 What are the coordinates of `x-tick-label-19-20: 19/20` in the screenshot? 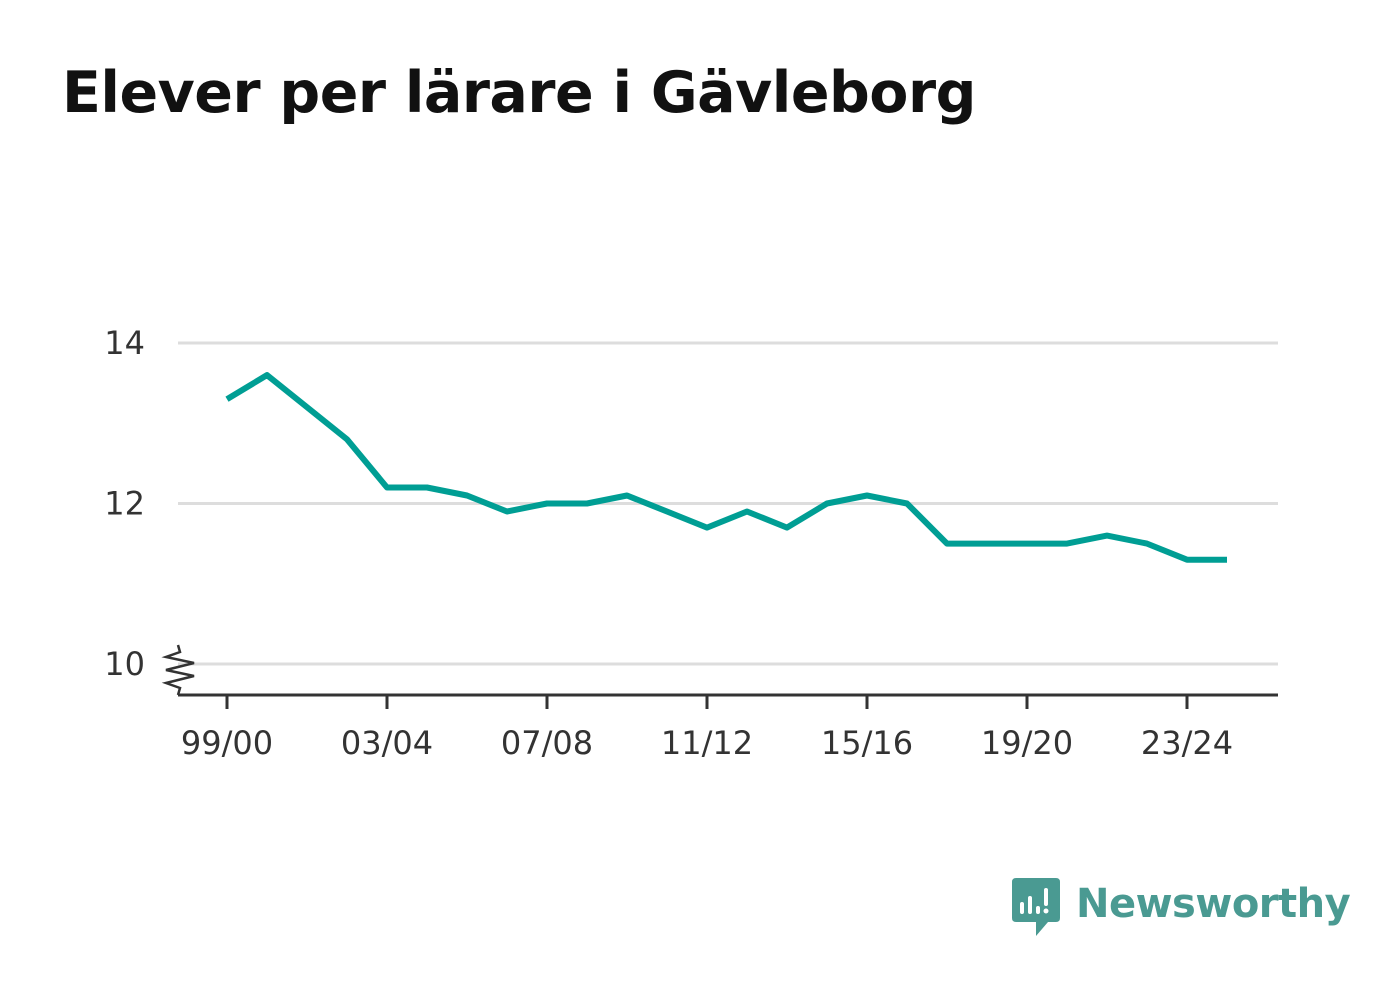 It's located at (1027, 743).